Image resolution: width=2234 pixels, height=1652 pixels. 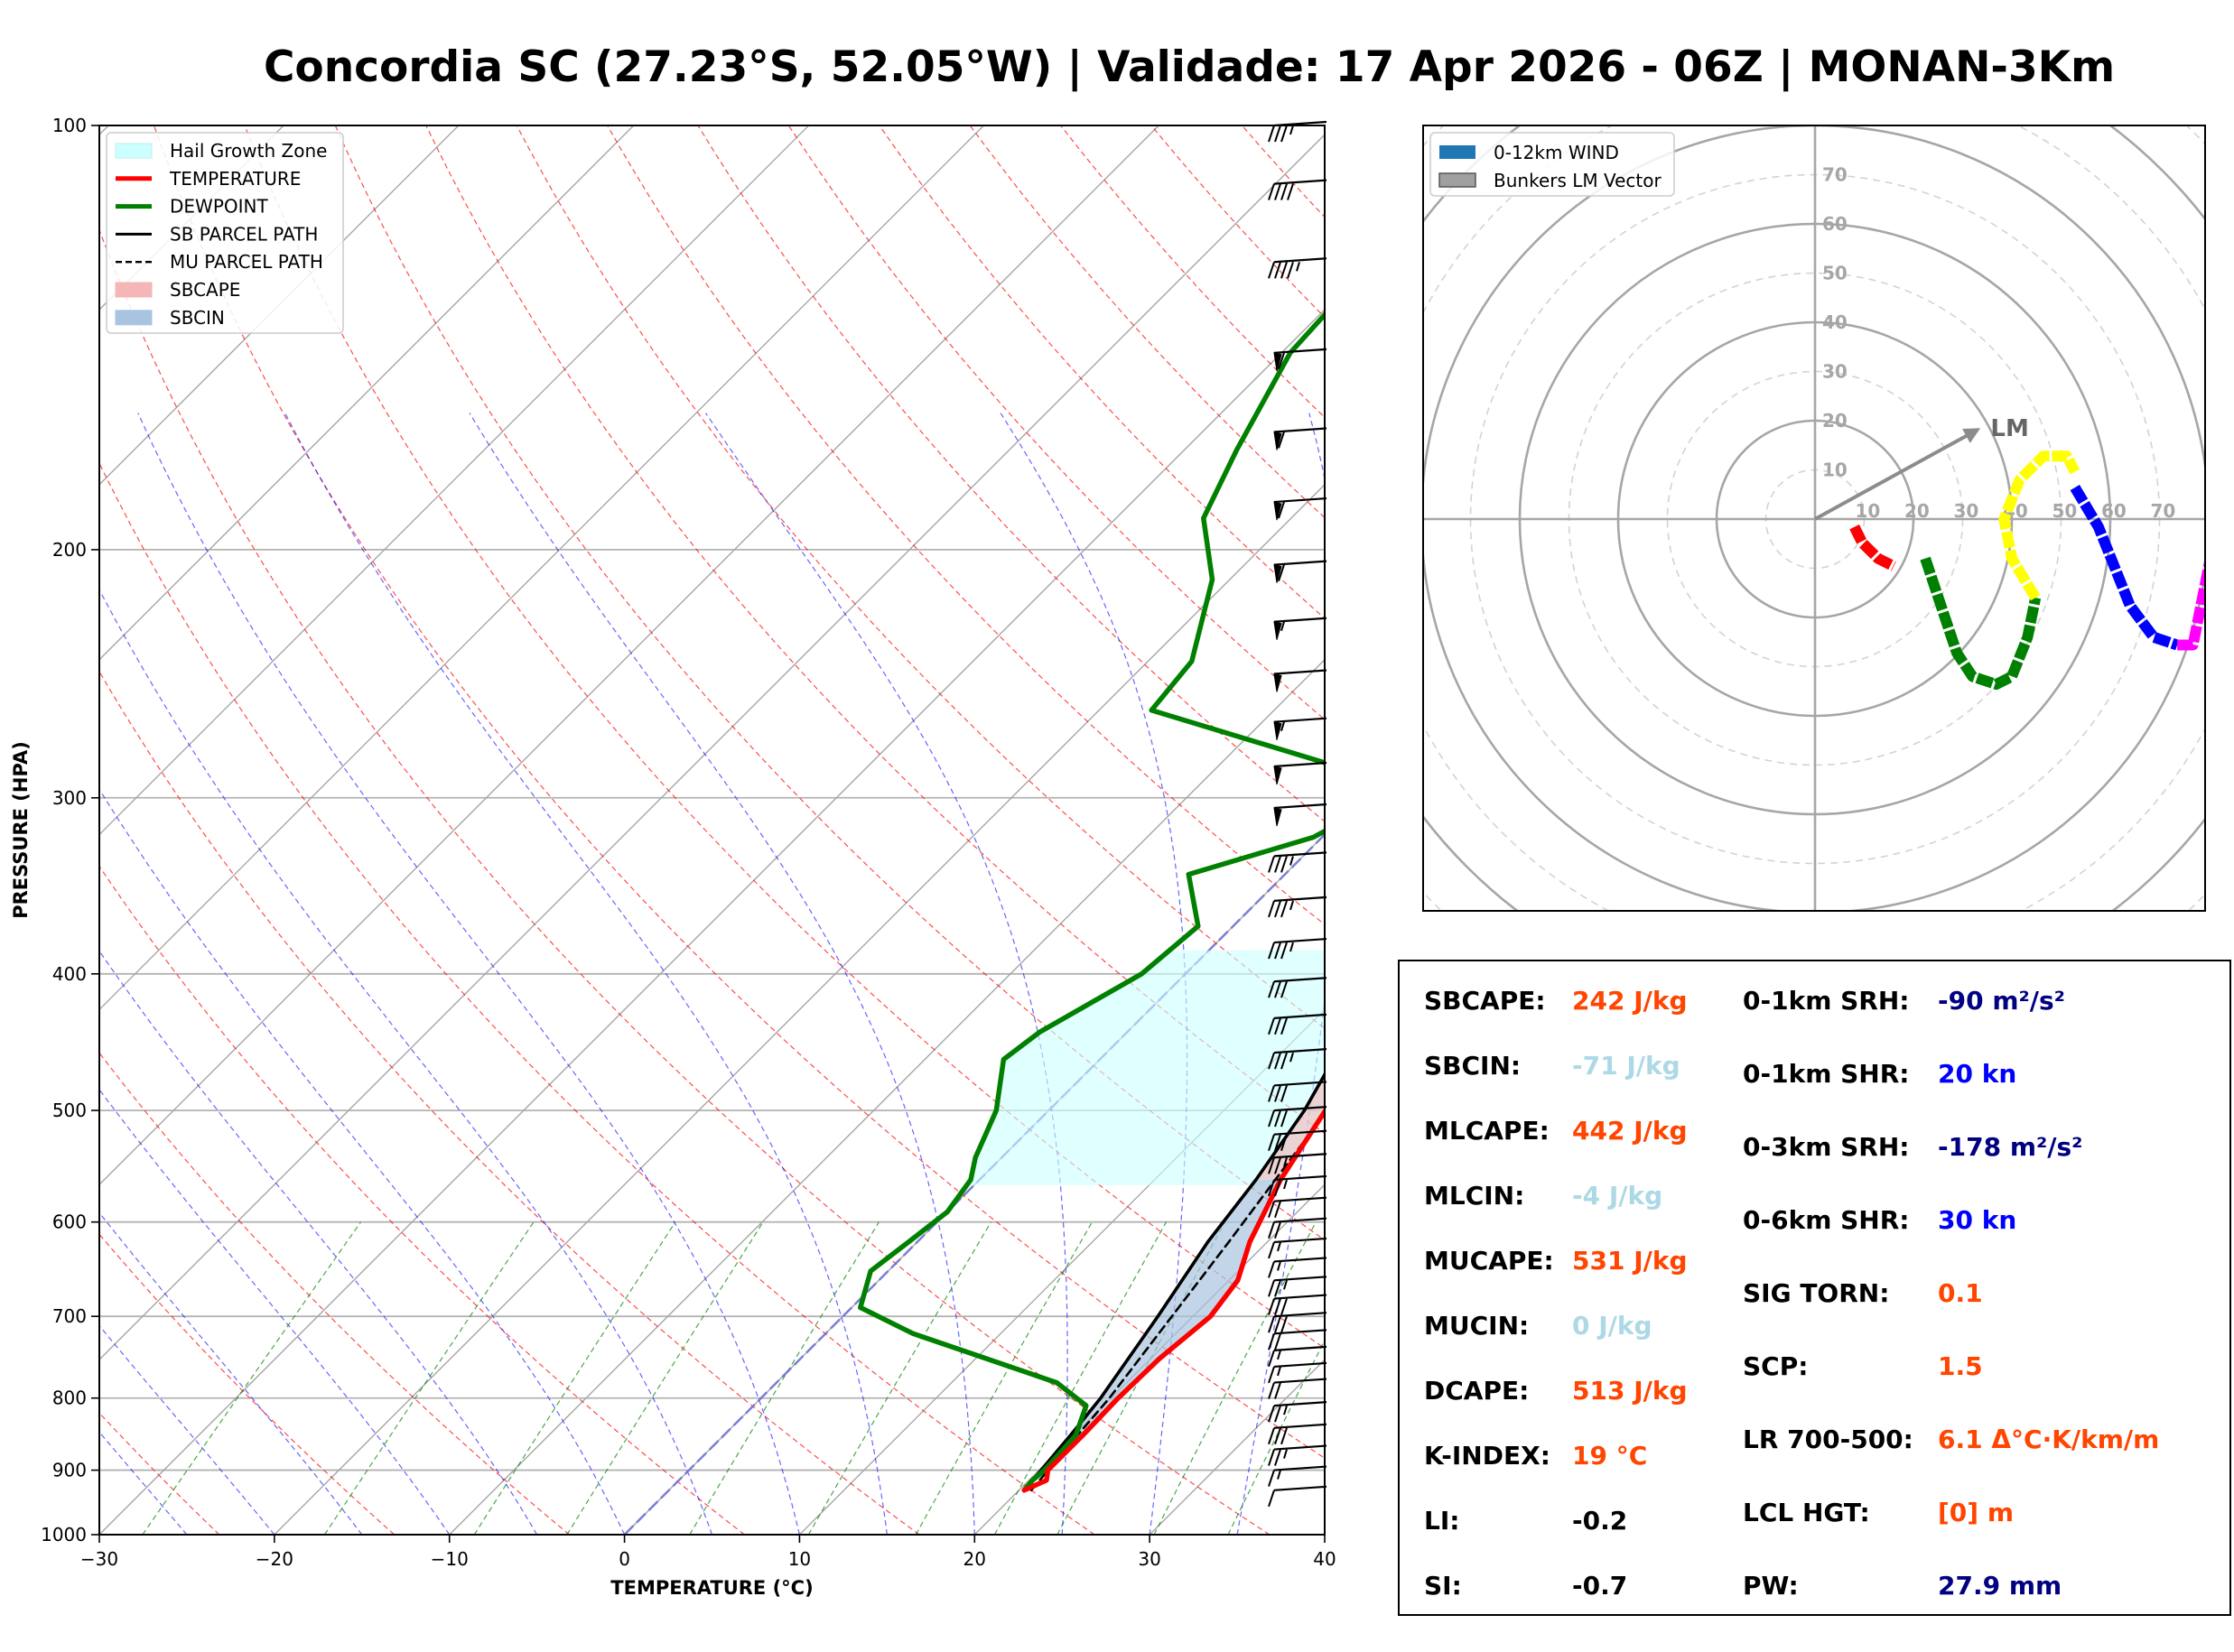 I want to click on isotherm-line, so click(x=367, y=393).